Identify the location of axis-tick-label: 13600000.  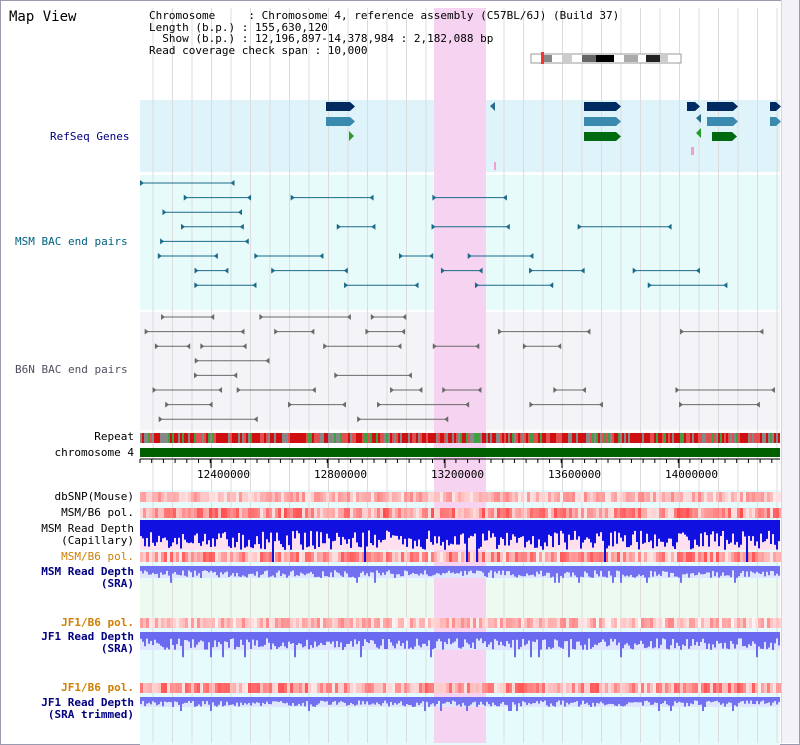
(574, 474).